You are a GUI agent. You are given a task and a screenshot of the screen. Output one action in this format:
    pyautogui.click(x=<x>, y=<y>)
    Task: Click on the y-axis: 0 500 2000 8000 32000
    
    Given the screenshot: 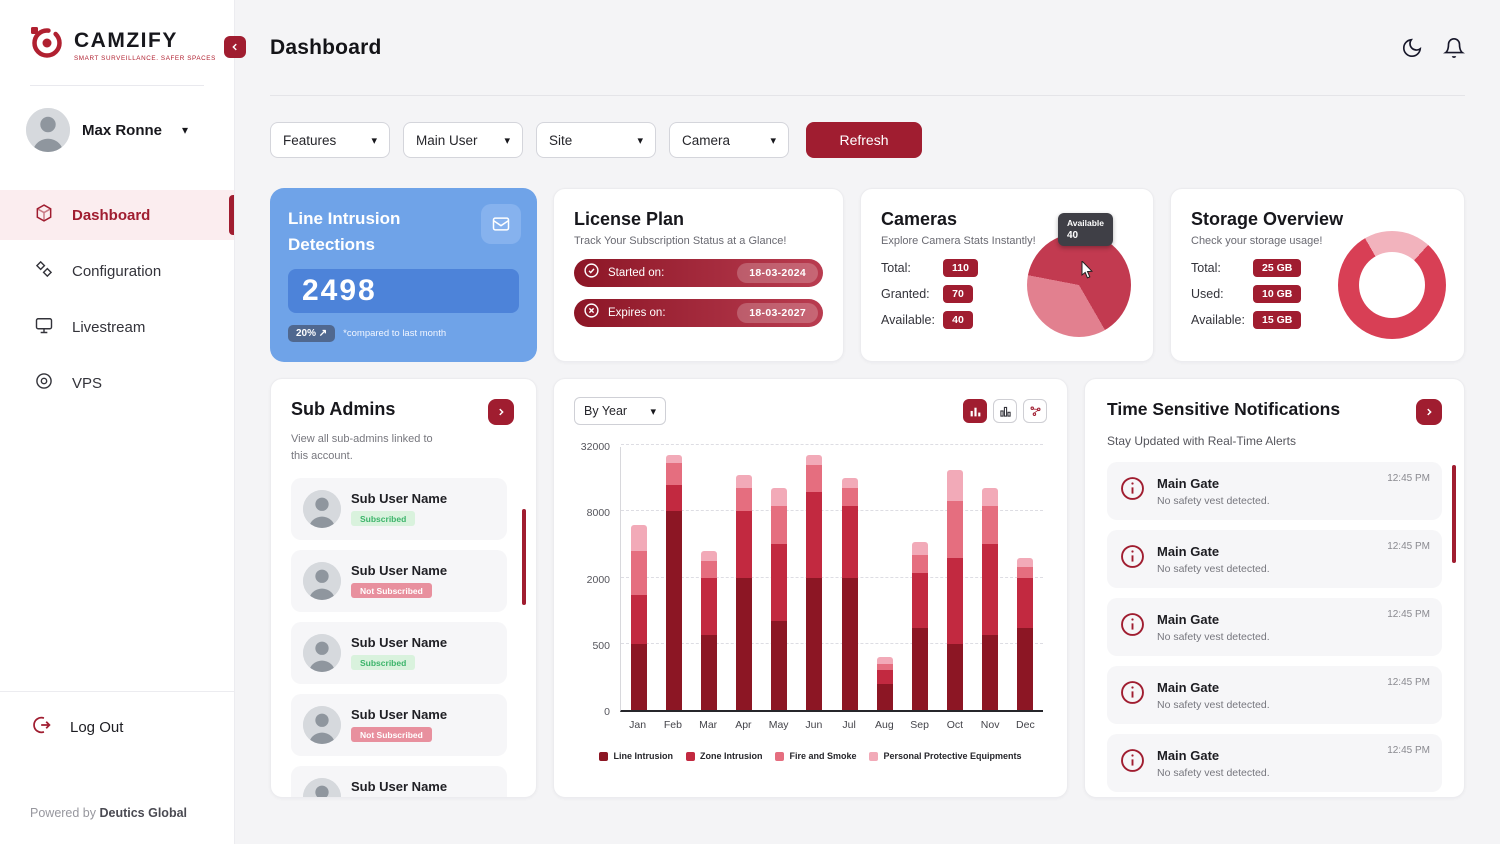 What is the action you would take?
    pyautogui.click(x=595, y=579)
    